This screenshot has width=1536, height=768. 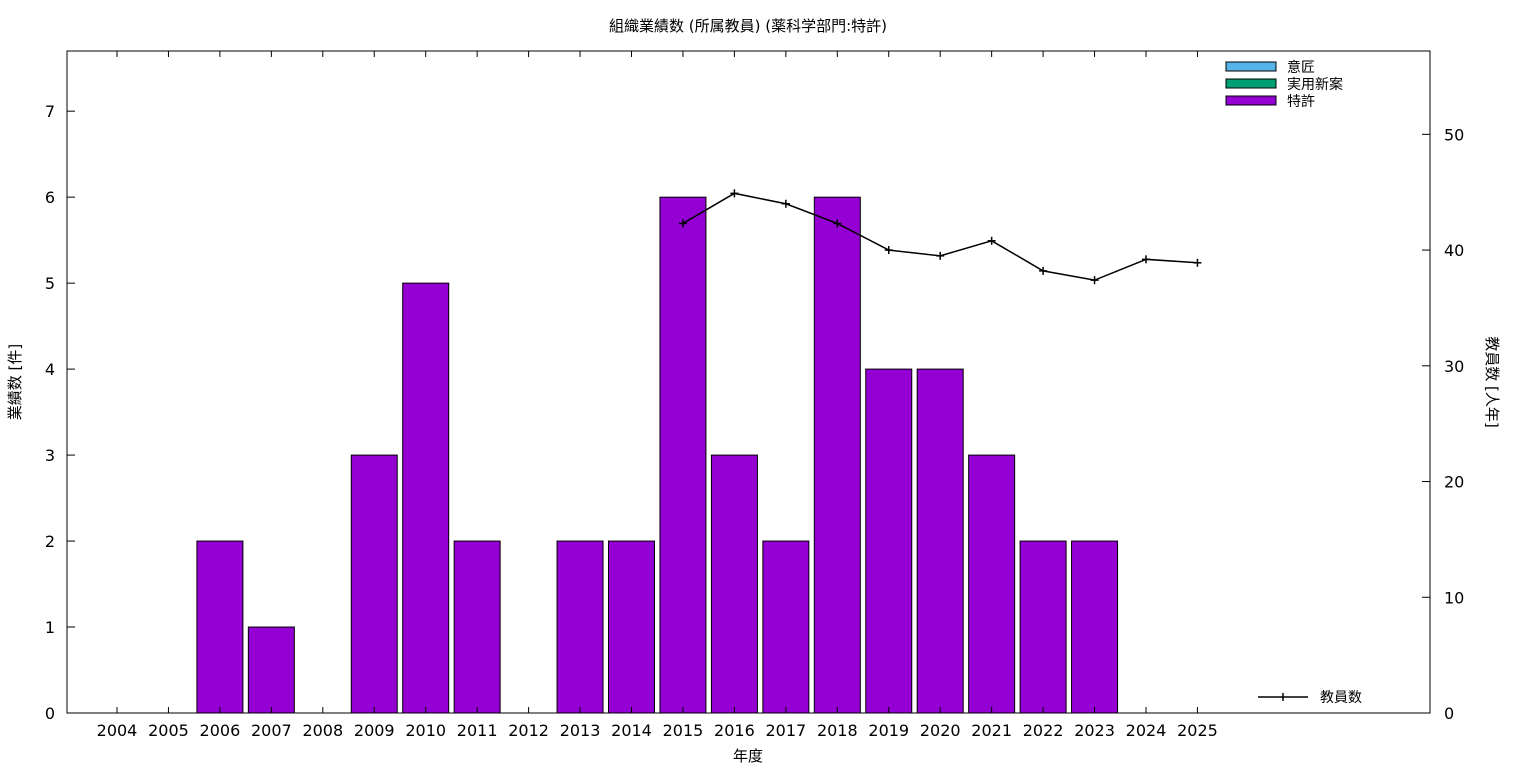 I want to click on point-教員数-2024, so click(x=1146, y=259).